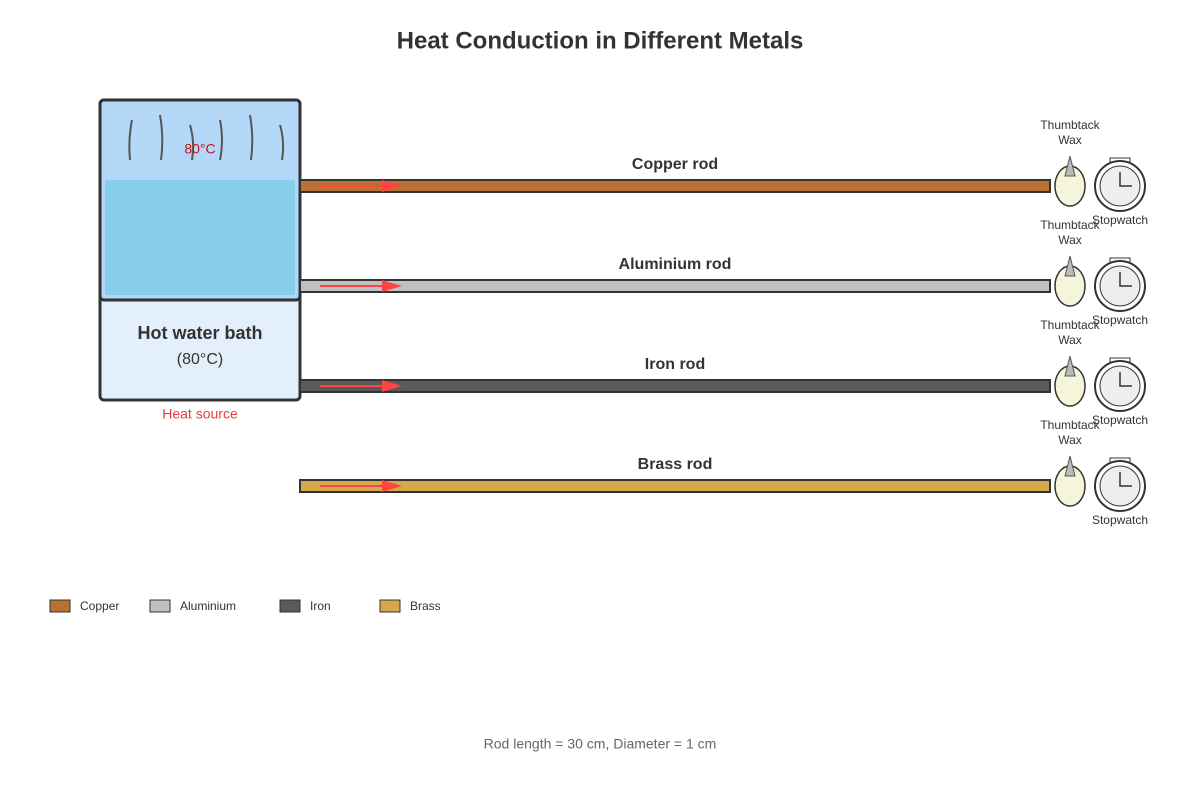 The height and width of the screenshot is (800, 1200). What do you see at coordinates (600, 40) in the screenshot?
I see `title: Heat Conduction in Different Metals` at bounding box center [600, 40].